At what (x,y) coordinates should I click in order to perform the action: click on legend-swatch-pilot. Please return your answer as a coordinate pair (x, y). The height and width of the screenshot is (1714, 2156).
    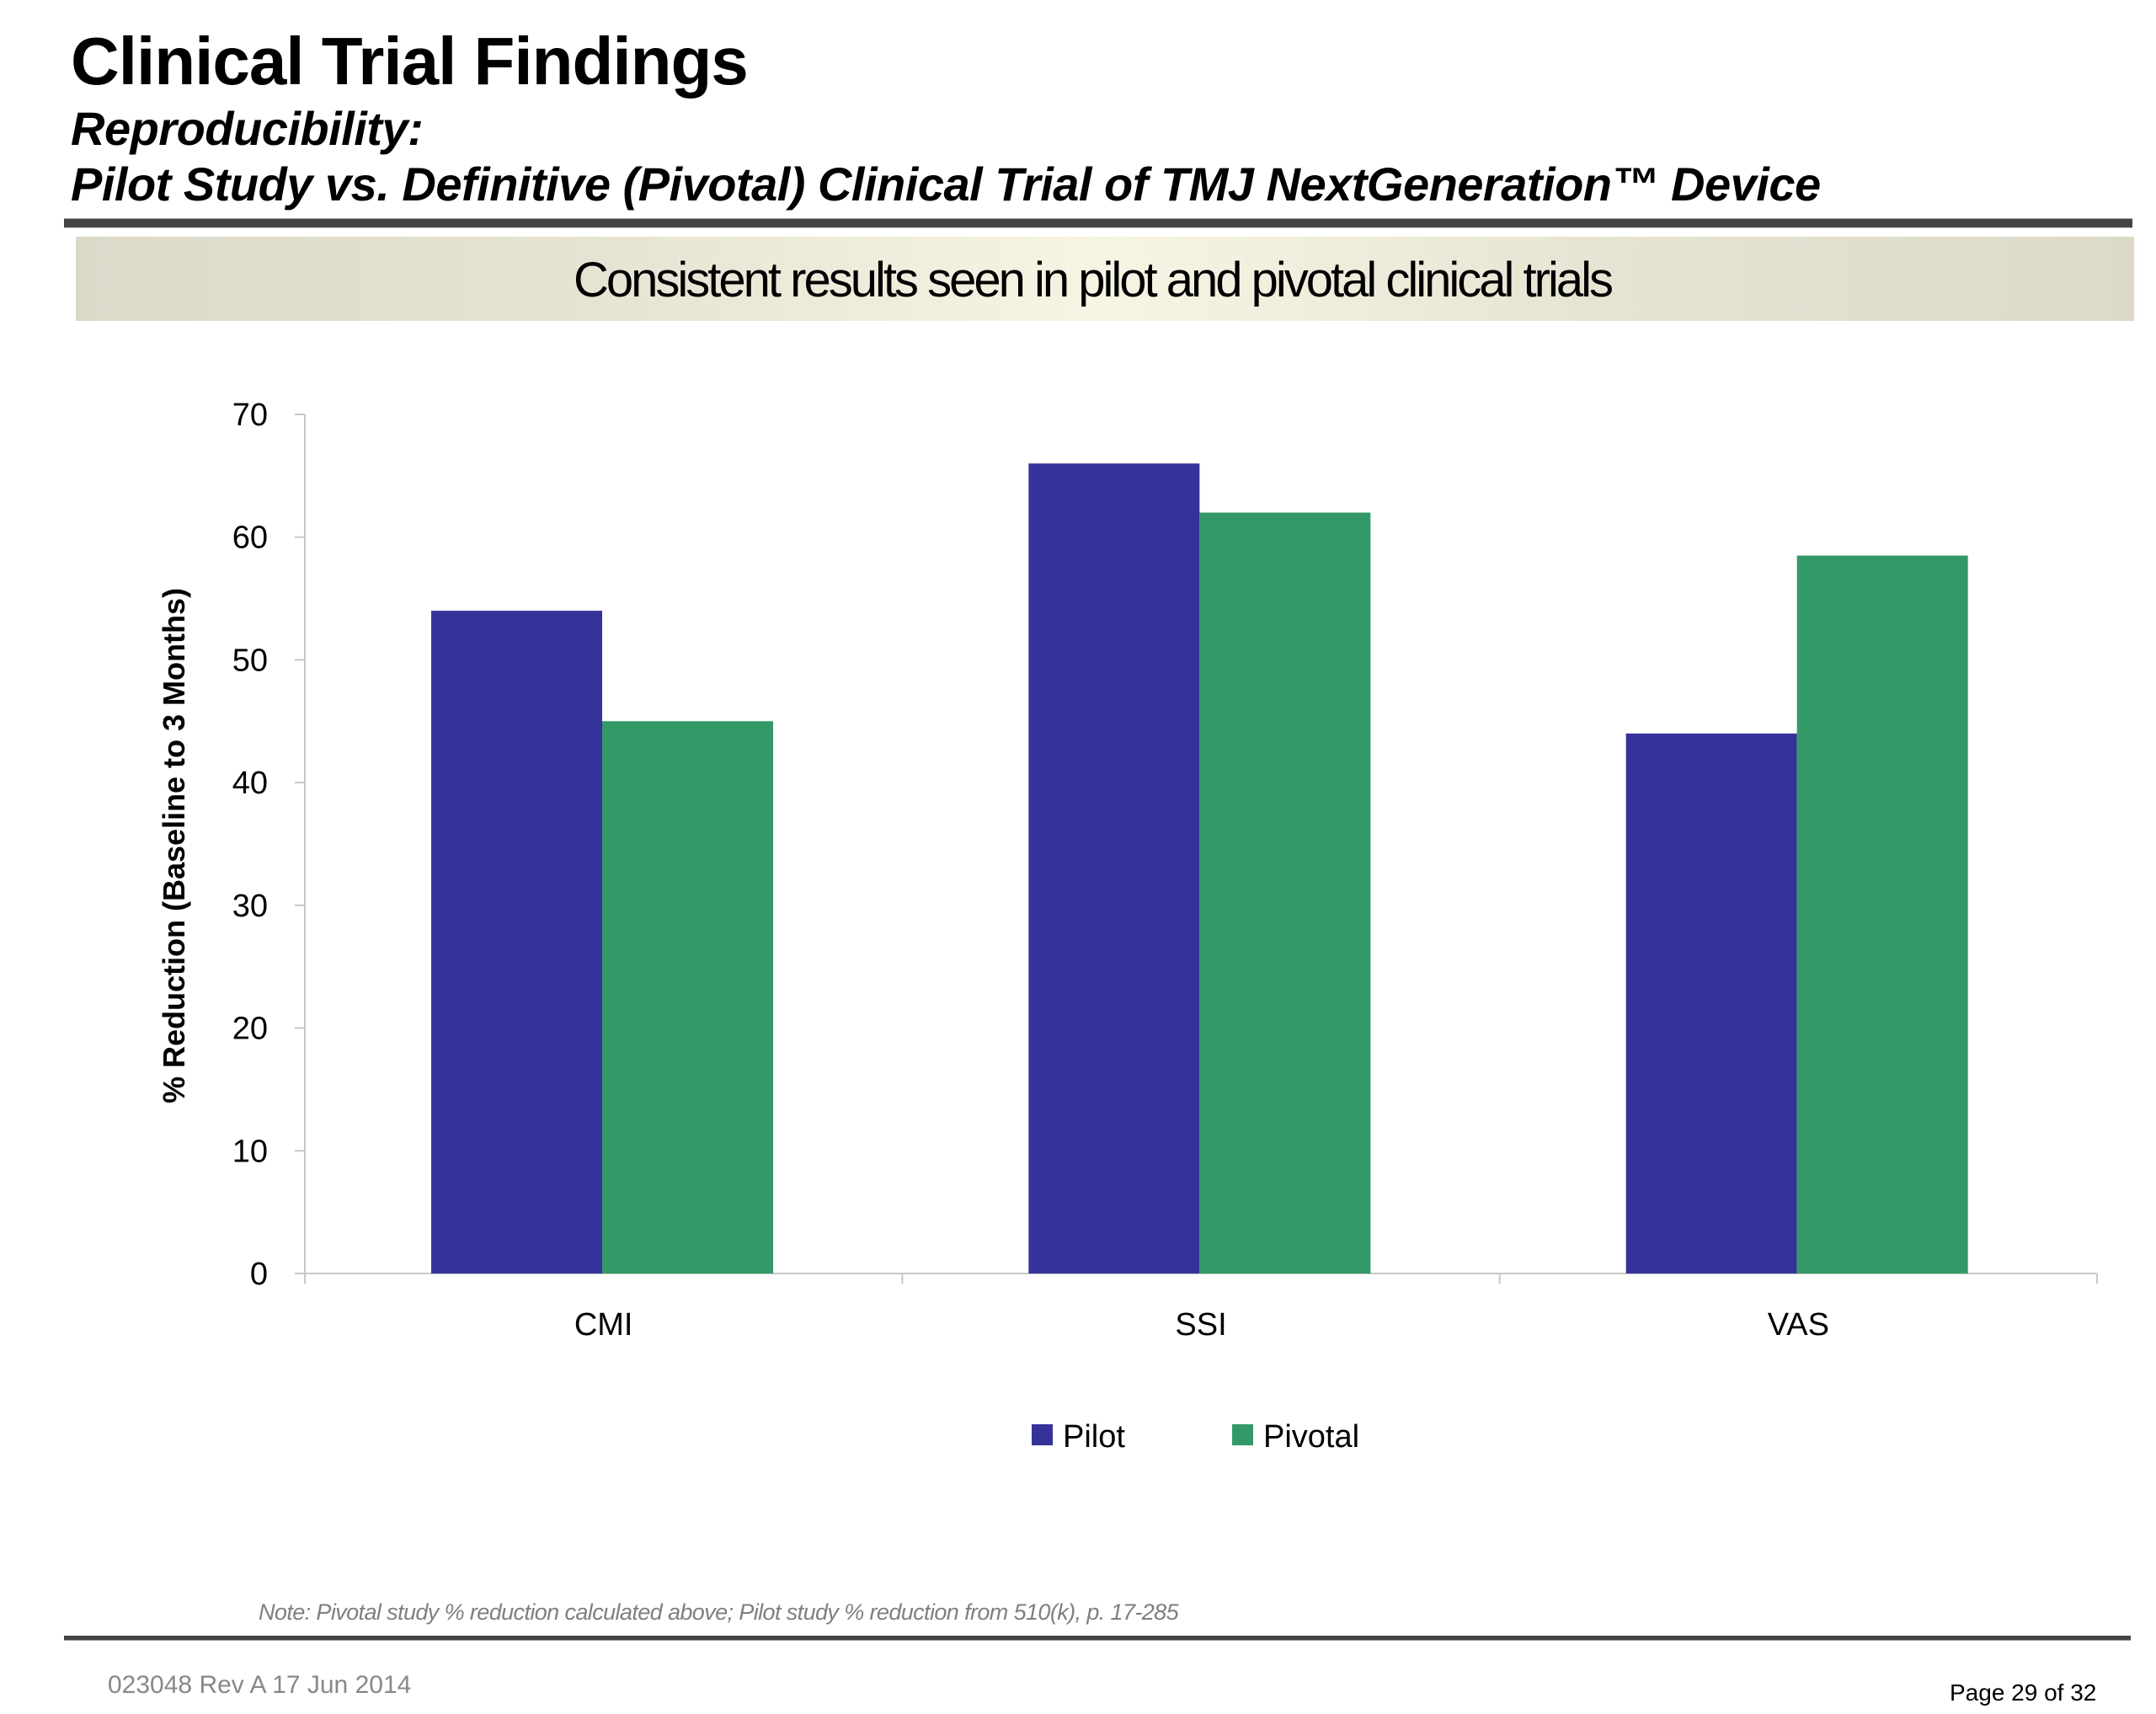
    Looking at the image, I should click on (1042, 1434).